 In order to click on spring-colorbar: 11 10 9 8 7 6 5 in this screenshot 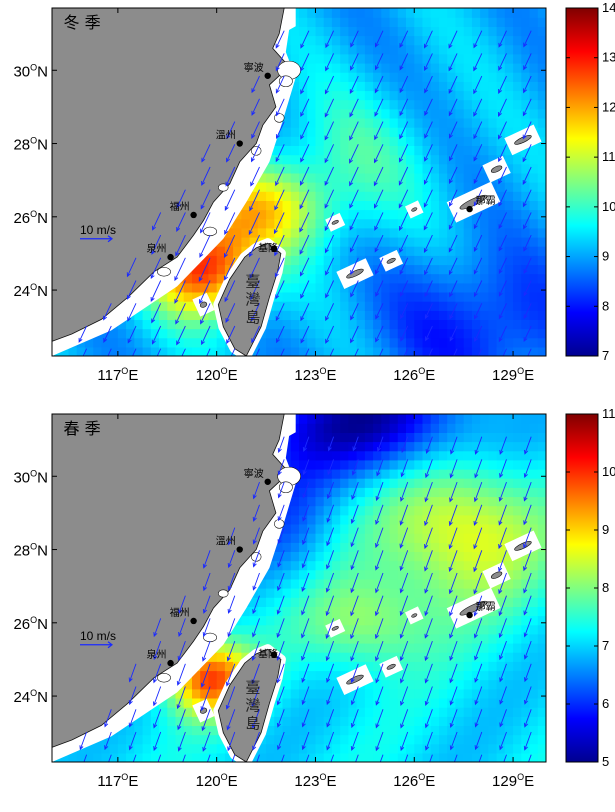, I will do `click(590, 587)`.